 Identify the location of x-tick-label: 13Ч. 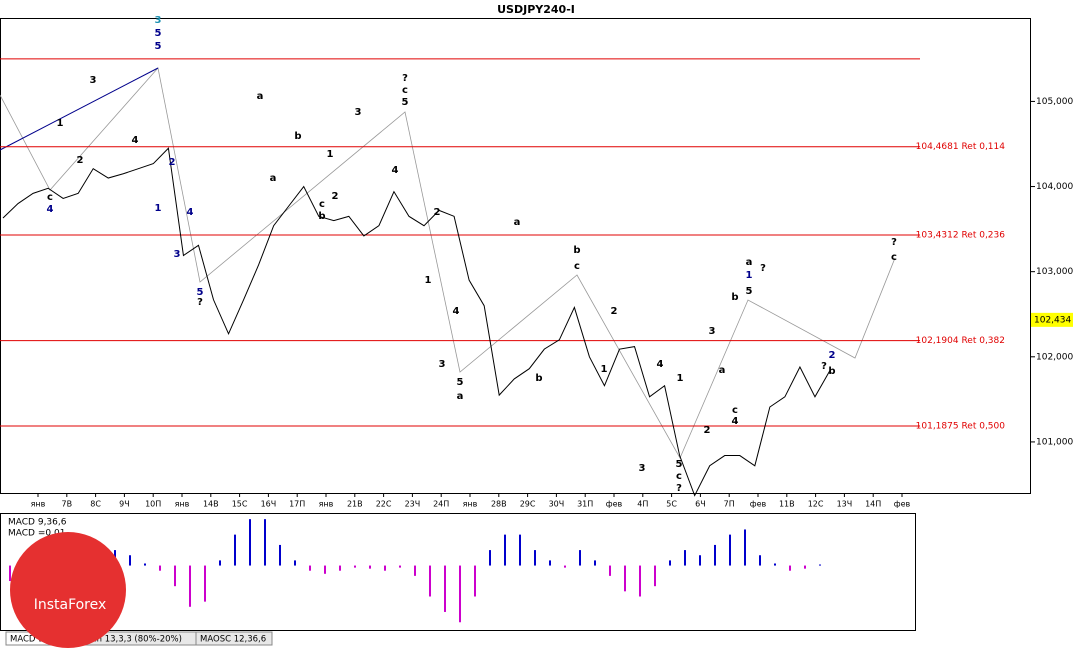
(845, 504).